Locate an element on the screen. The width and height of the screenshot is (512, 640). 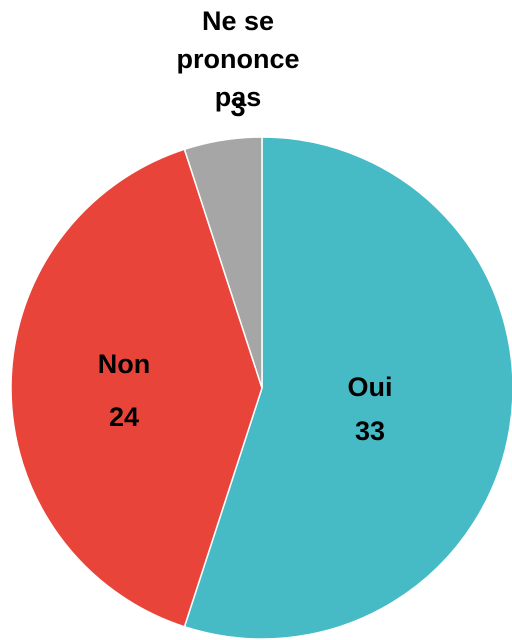
slice-value: 24 is located at coordinates (124, 417).